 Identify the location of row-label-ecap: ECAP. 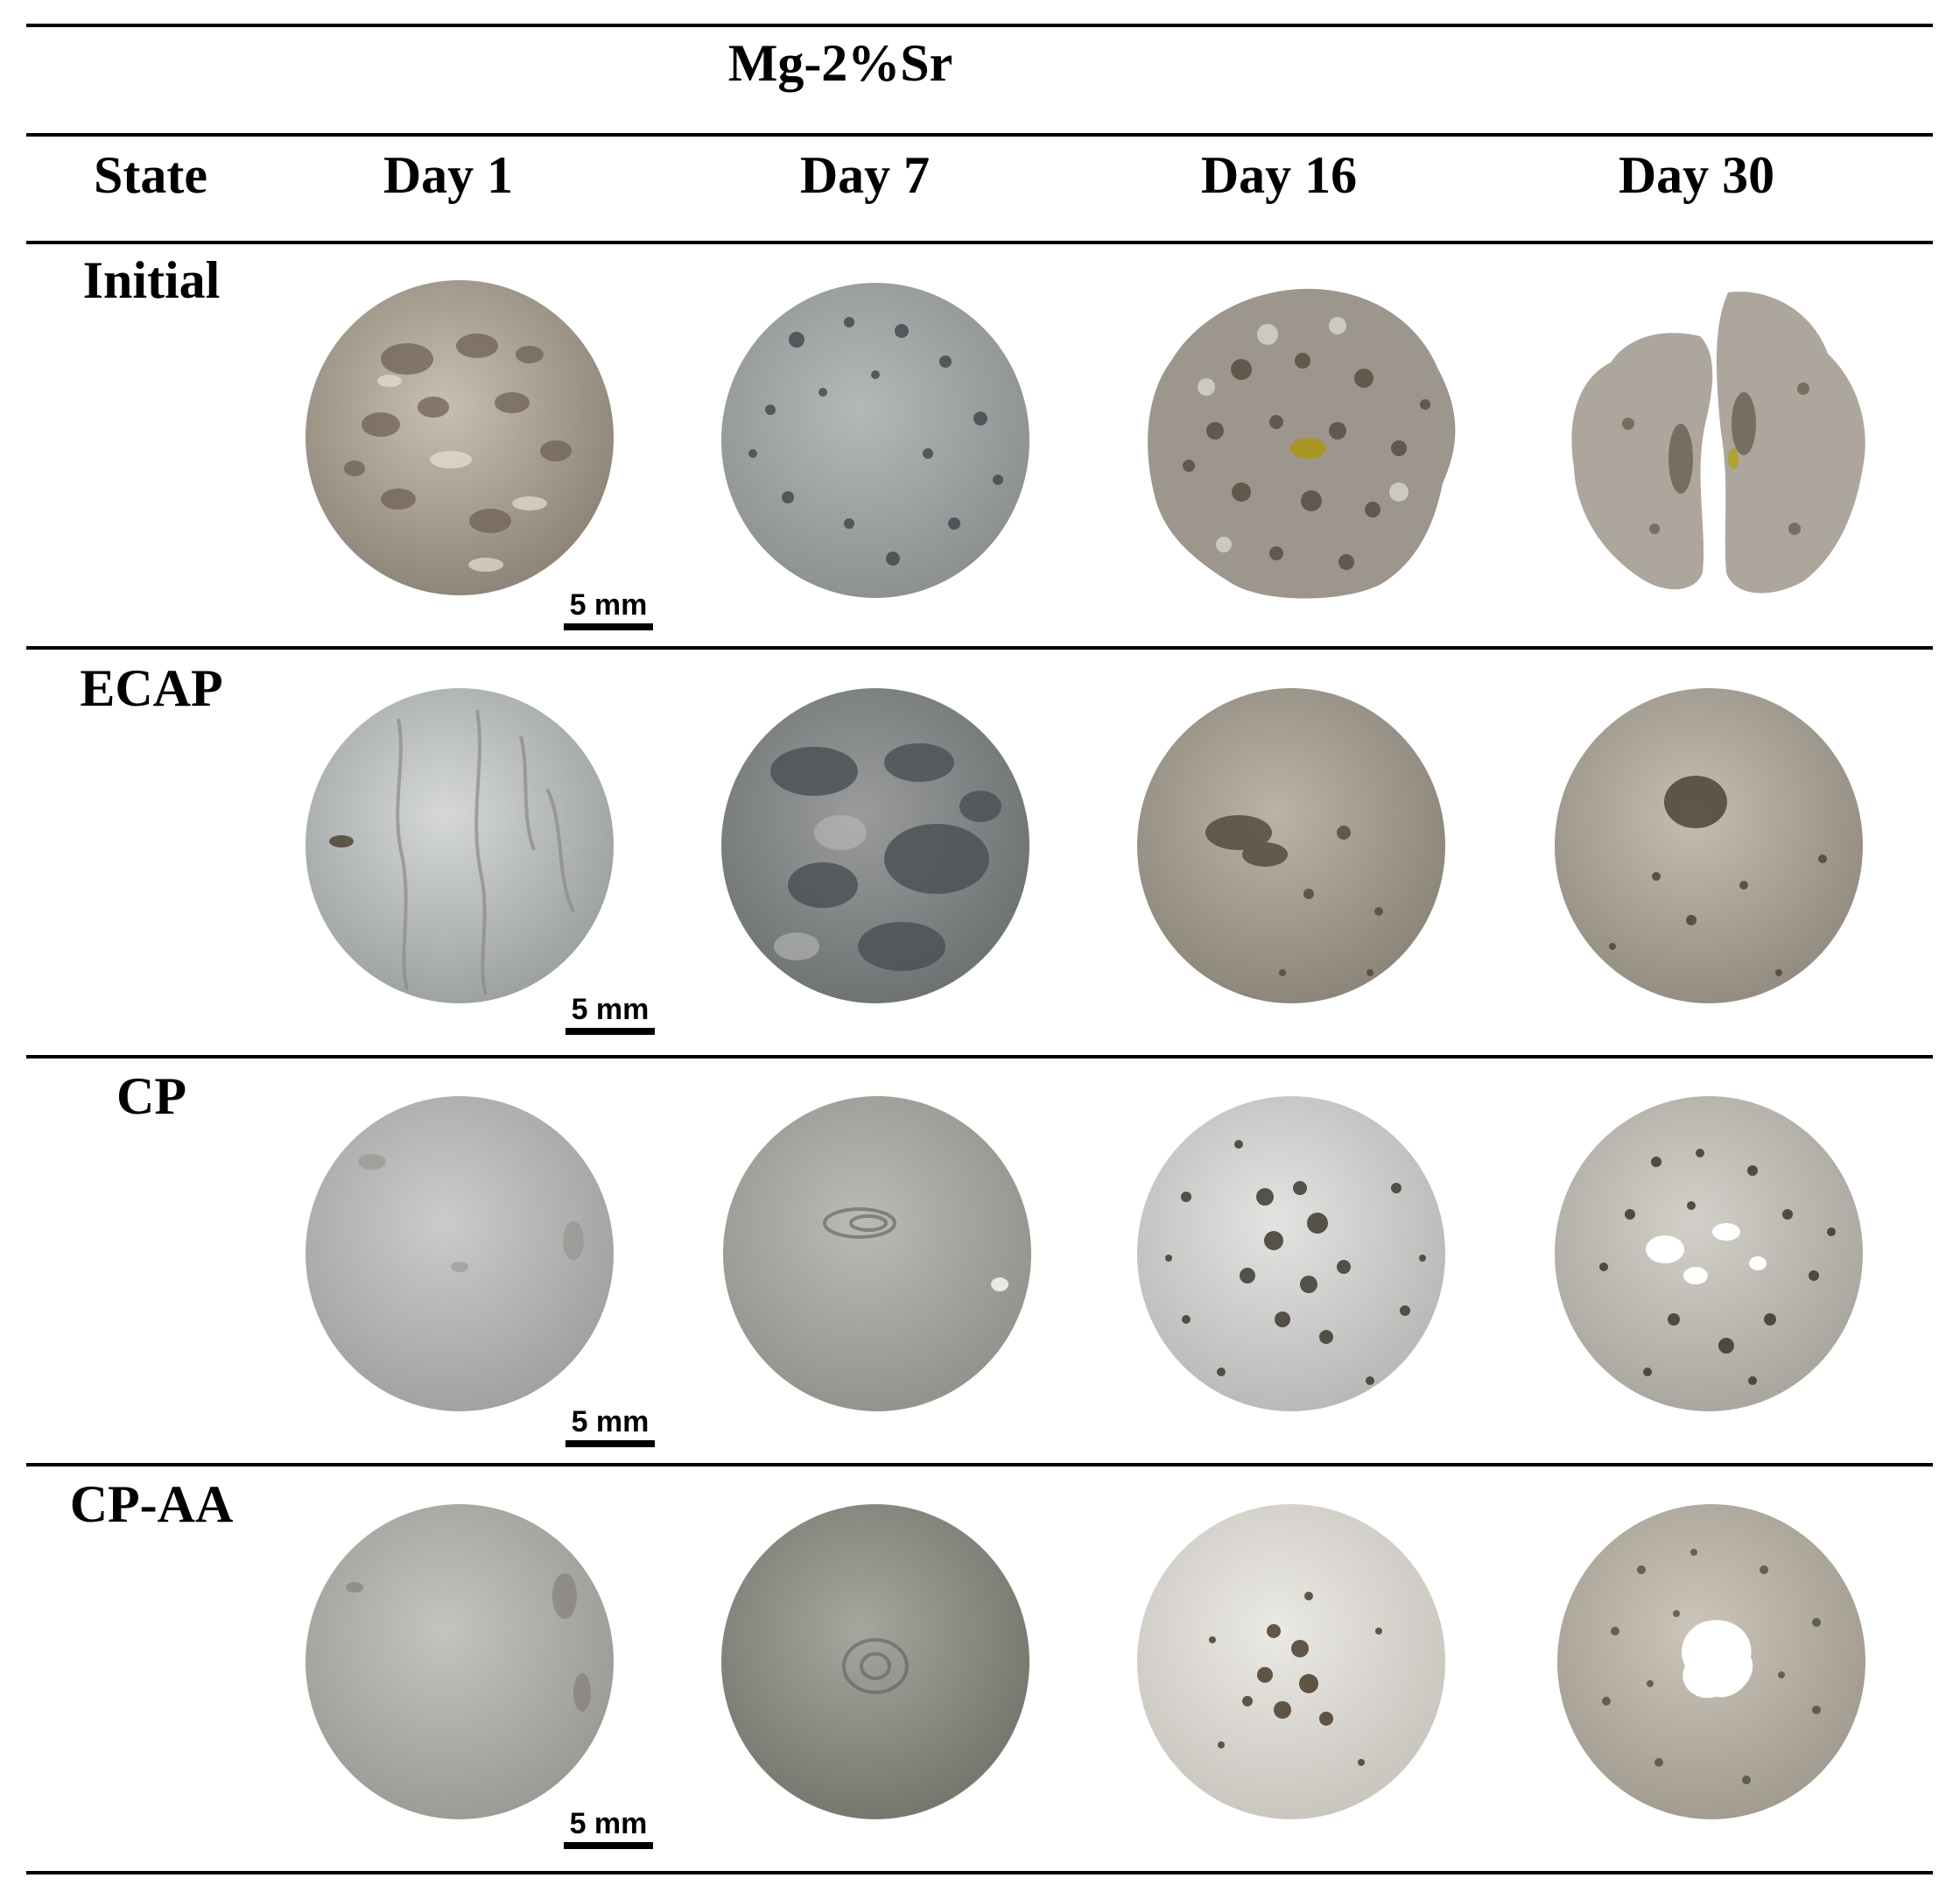
(151, 688).